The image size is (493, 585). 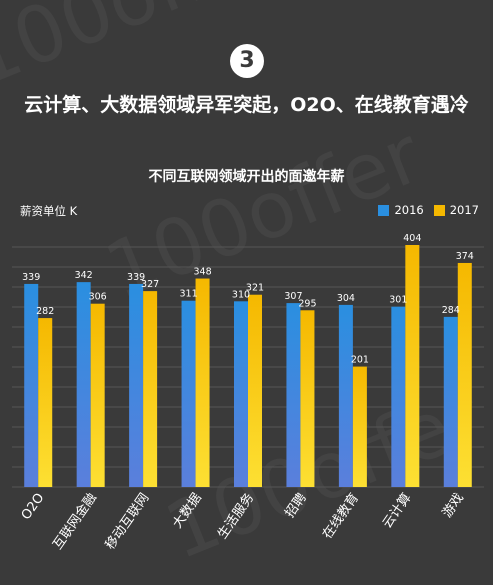 I want to click on x-tick-label: 互联网金融, so click(x=75, y=521).